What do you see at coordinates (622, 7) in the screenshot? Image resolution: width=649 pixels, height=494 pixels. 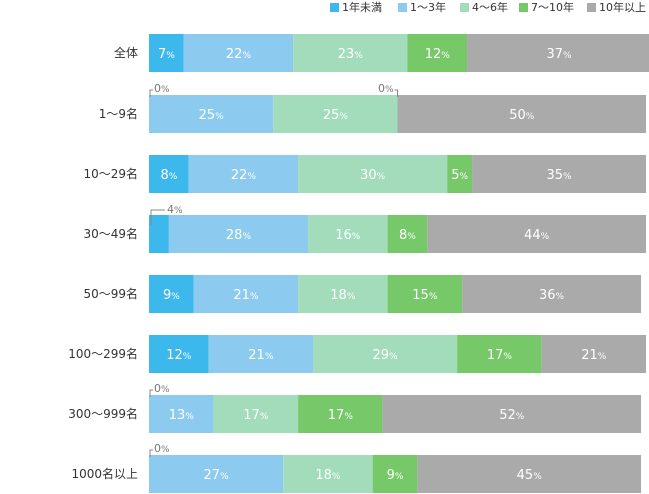 I see `legend-label-5: 10年以上` at bounding box center [622, 7].